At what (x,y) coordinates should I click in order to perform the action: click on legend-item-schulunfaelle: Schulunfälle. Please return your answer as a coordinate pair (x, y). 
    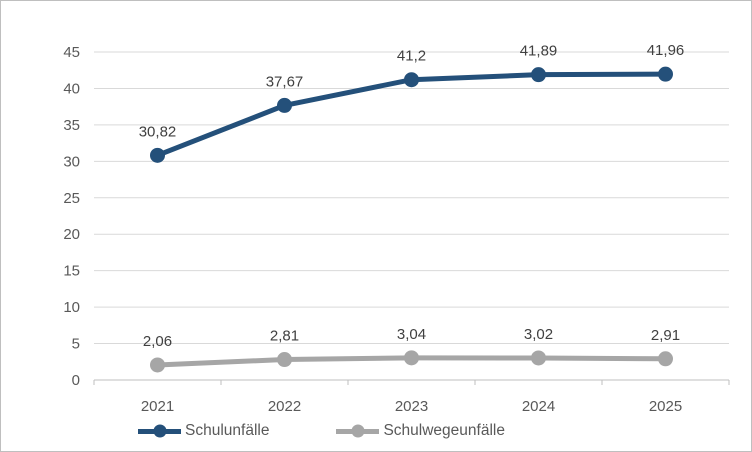
    Looking at the image, I should click on (203, 431).